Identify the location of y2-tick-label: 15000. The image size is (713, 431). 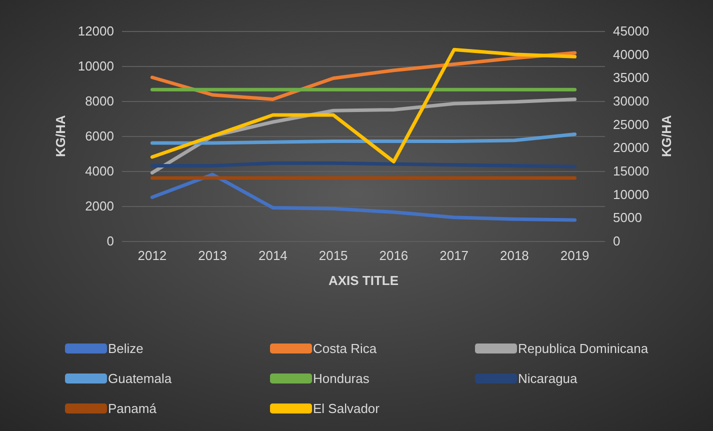
(631, 171).